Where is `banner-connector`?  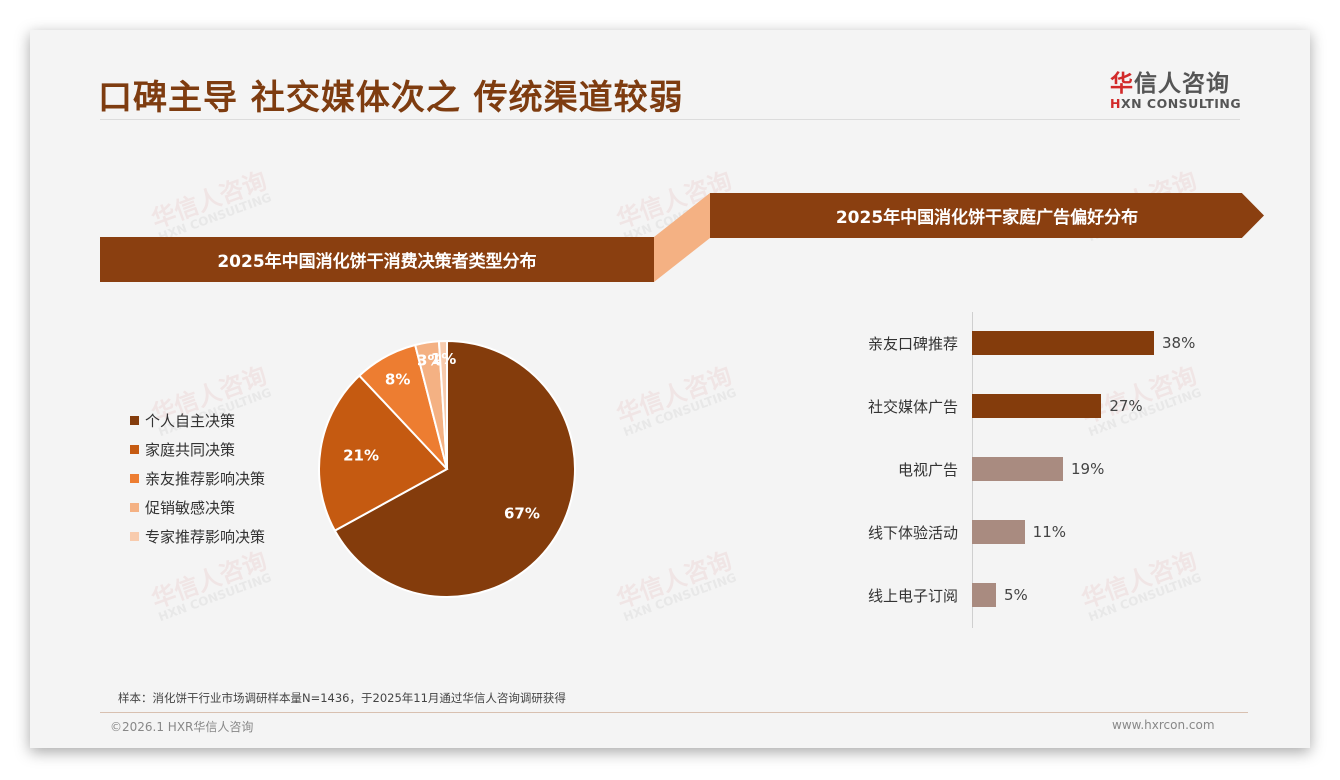 banner-connector is located at coordinates (682, 237).